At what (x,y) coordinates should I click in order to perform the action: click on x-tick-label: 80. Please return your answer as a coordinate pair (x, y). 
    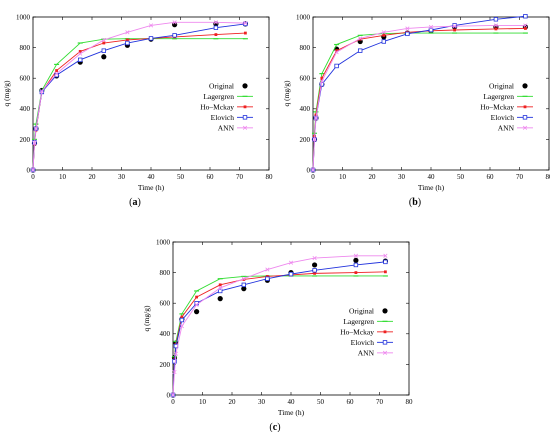
    Looking at the image, I should click on (548, 177).